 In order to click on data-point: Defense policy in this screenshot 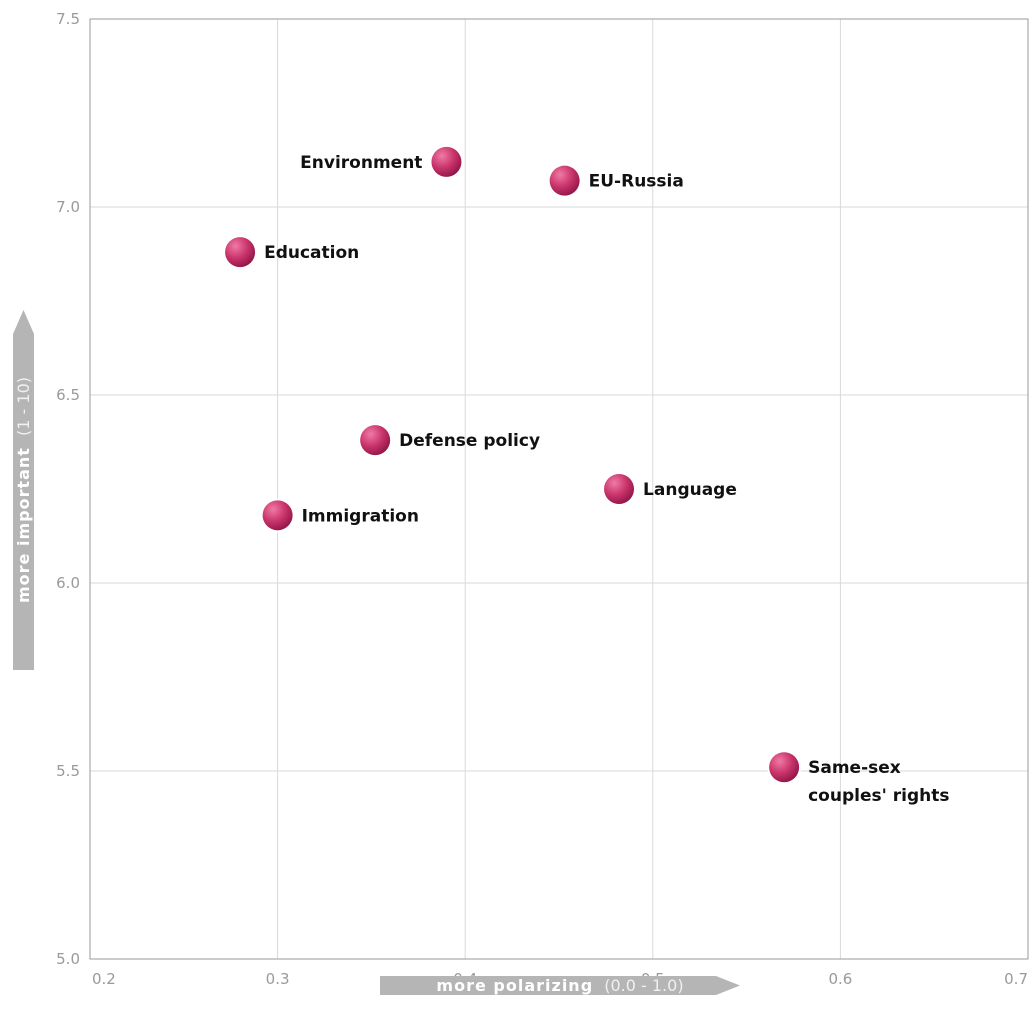, I will do `click(449, 440)`.